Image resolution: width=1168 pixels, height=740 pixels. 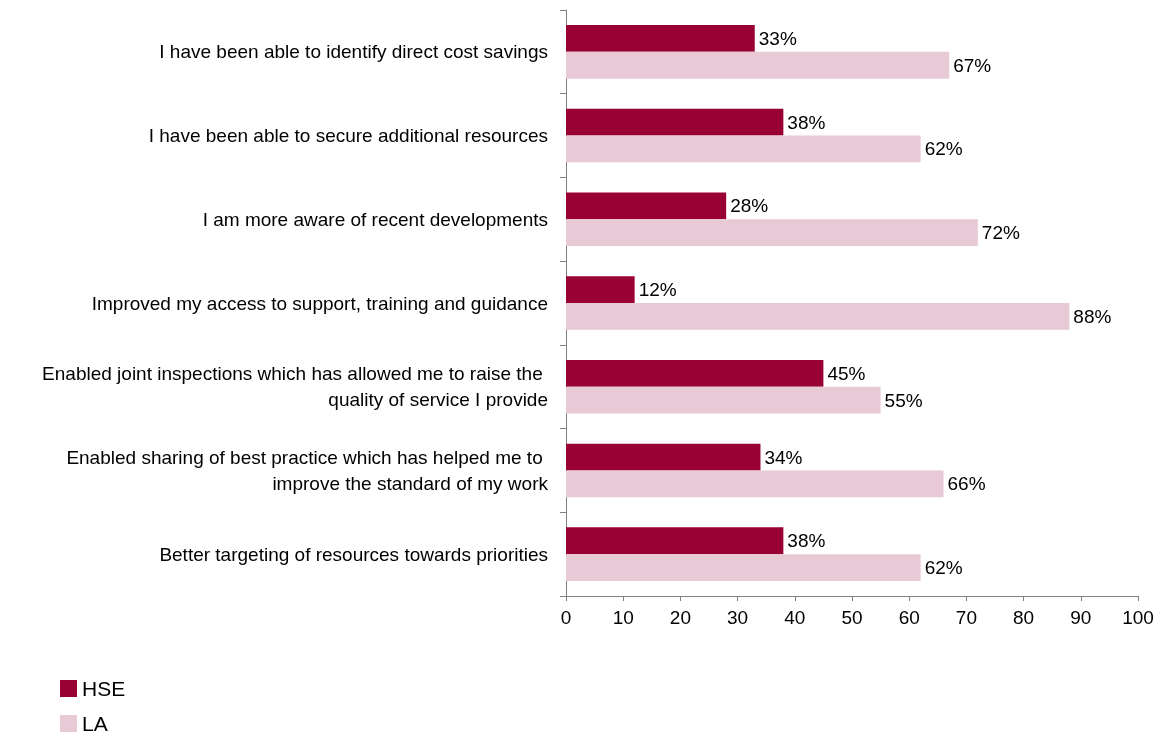 What do you see at coordinates (783, 457) in the screenshot?
I see `data-label: 34%` at bounding box center [783, 457].